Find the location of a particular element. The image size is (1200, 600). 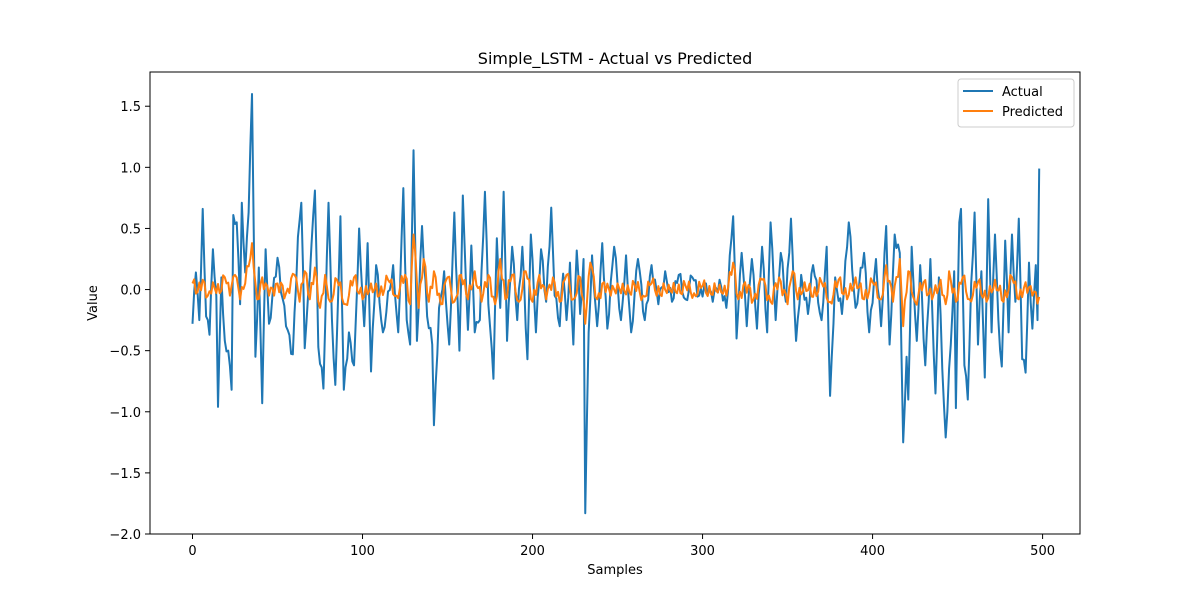

y-tick-label: 1.5 is located at coordinates (130, 107).